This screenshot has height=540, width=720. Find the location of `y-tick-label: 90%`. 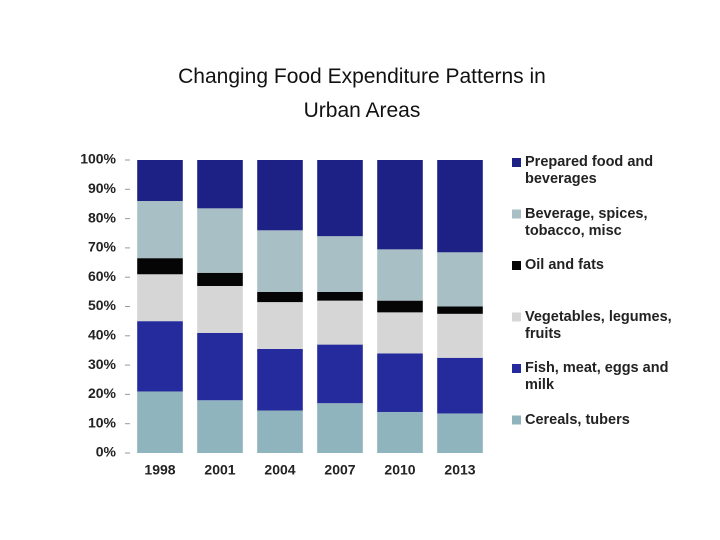

y-tick-label: 90% is located at coordinates (102, 188).